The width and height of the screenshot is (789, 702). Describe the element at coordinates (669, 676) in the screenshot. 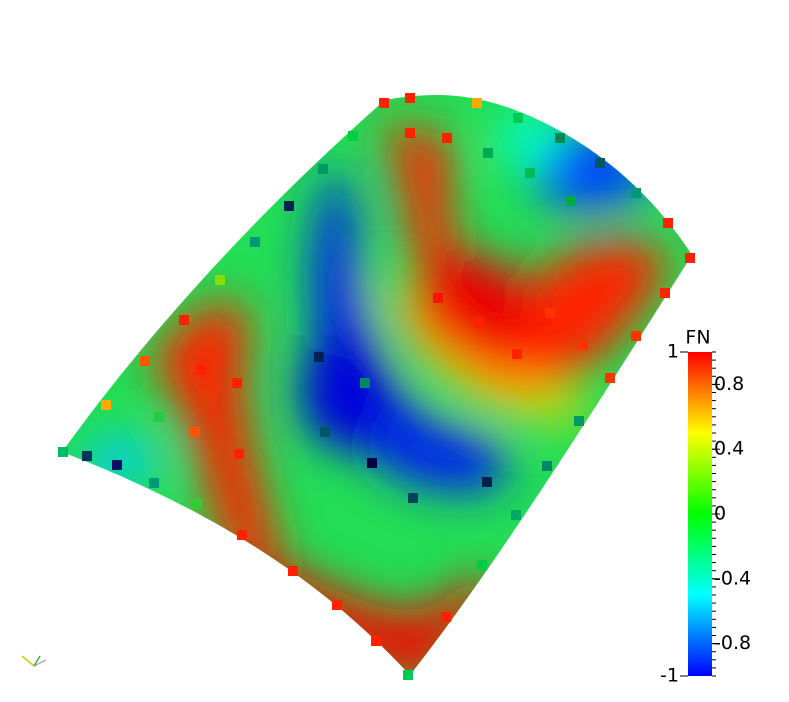

I see `min-label: -1` at that location.